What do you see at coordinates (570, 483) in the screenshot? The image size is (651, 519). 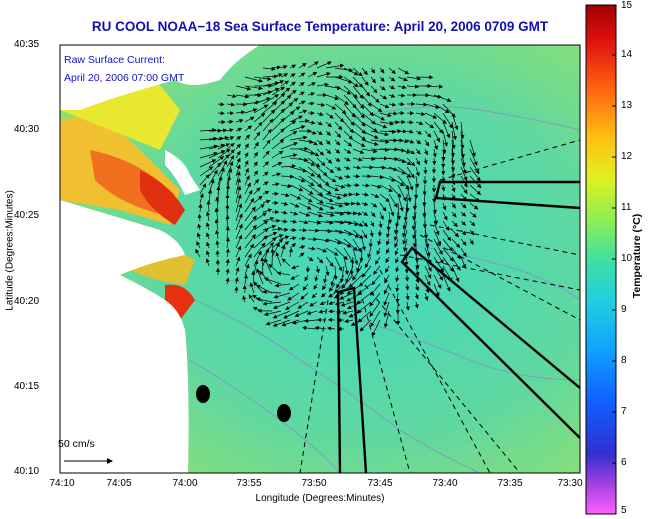 I see `x-tick: 73:30` at bounding box center [570, 483].